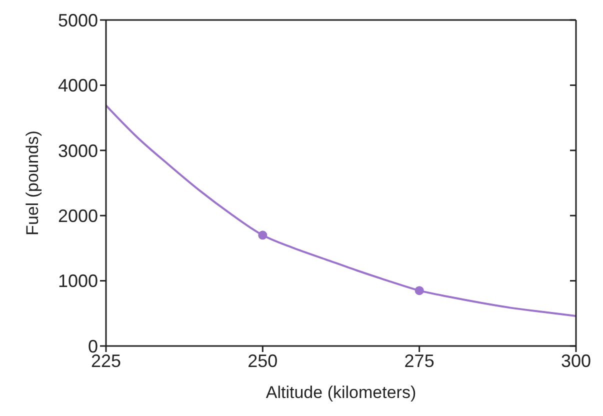 This screenshot has width=603, height=416. What do you see at coordinates (419, 360) in the screenshot?
I see `x-tick-label: 275` at bounding box center [419, 360].